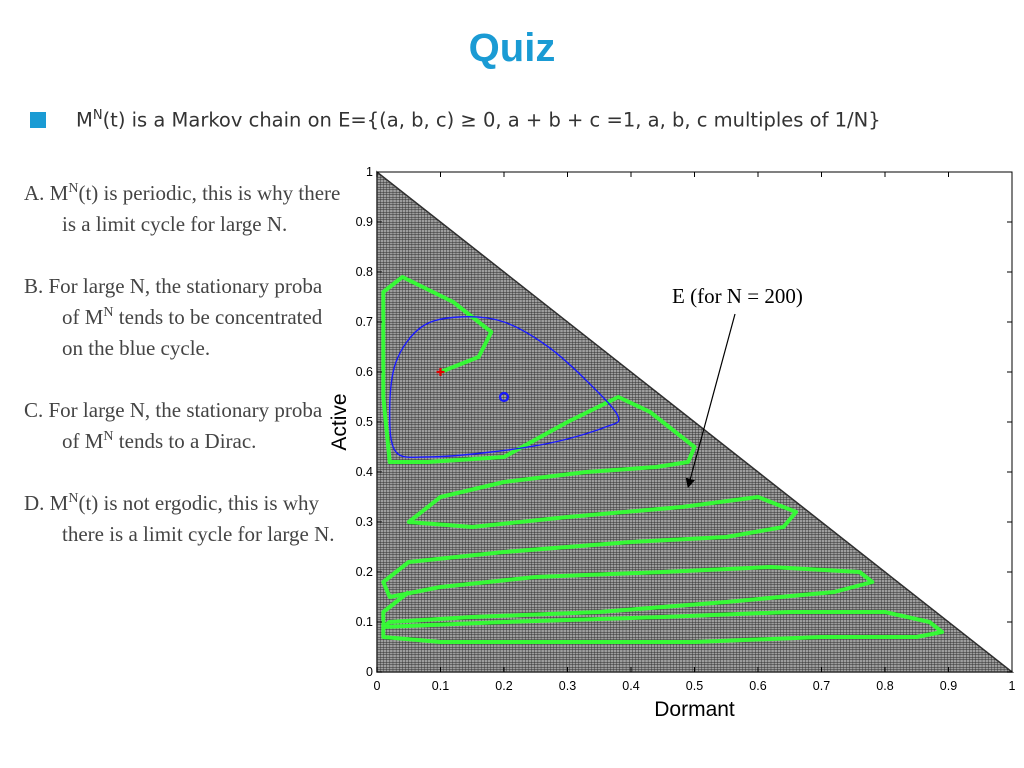  Describe the element at coordinates (73, 498) in the screenshot. I see `option-d-sup: N` at that location.